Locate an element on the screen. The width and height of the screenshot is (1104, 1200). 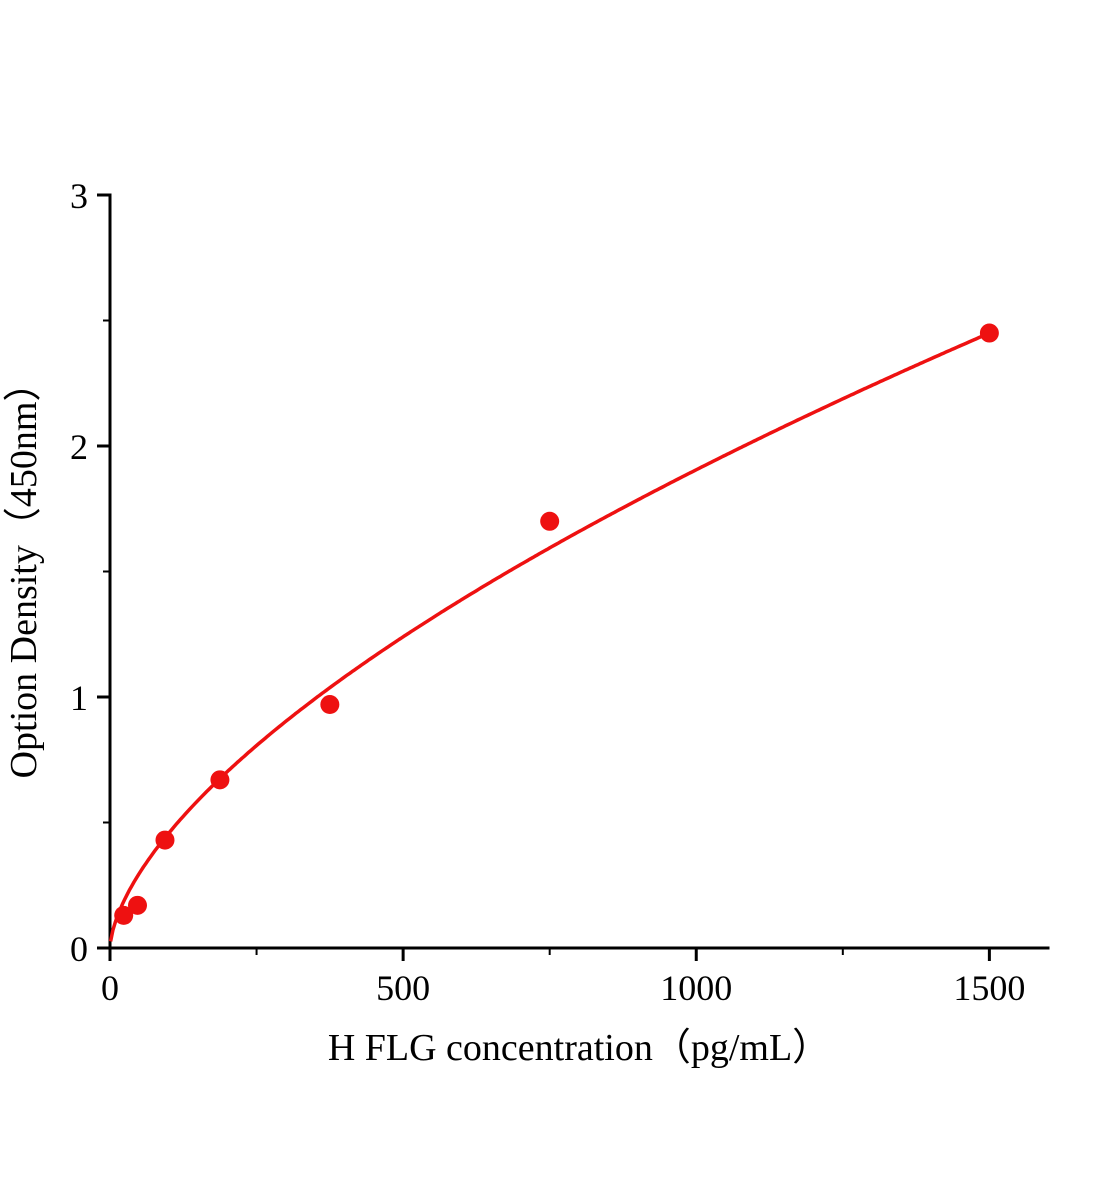
x-tick-label: 1000 is located at coordinates (696, 988).